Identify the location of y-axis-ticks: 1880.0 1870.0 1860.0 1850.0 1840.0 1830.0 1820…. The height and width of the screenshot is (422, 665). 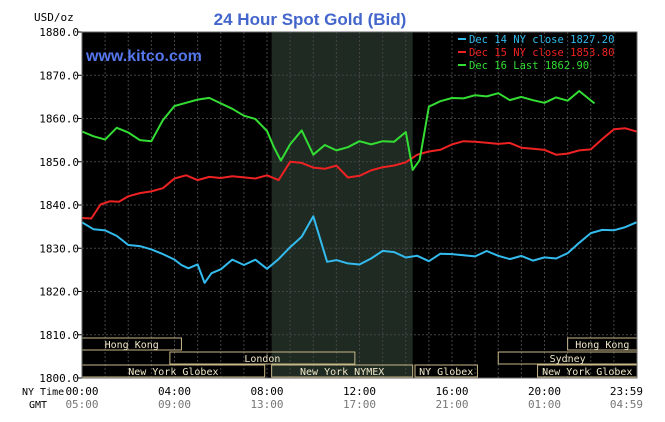
(60, 205).